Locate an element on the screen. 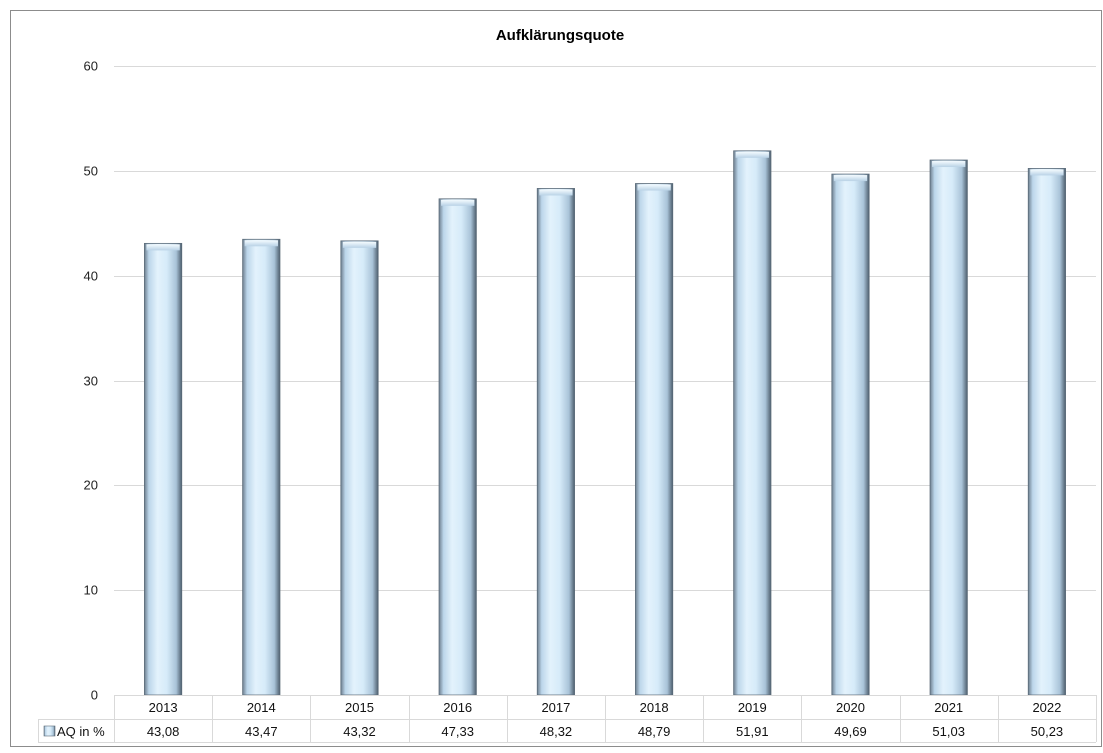 The image size is (1103, 753). y-tick-label: 50 is located at coordinates (91, 171).